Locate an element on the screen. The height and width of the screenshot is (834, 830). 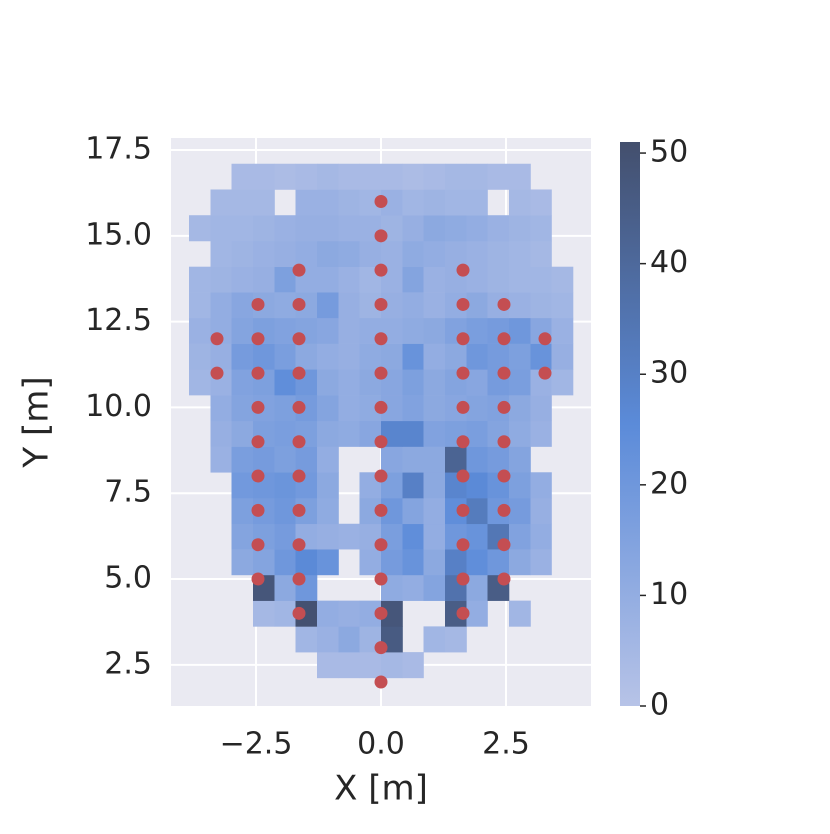
y-tick-label: 2.5 is located at coordinates (128, 663).